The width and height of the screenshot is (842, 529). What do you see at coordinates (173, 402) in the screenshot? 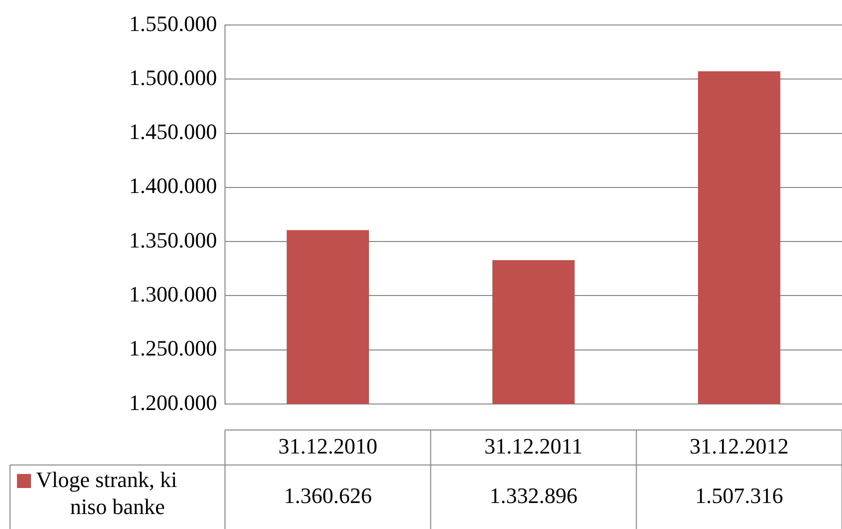
I see `y-tick-label: 1.200.000` at bounding box center [173, 402].